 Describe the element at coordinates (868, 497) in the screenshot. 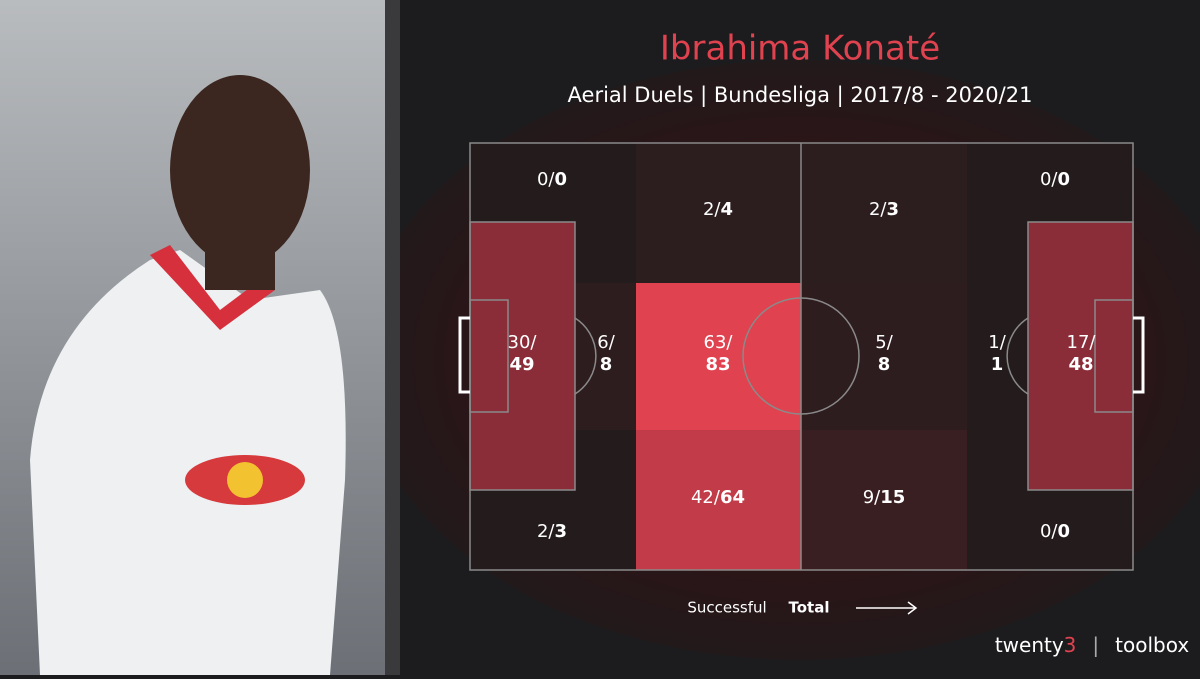

I see `successful: 9` at that location.